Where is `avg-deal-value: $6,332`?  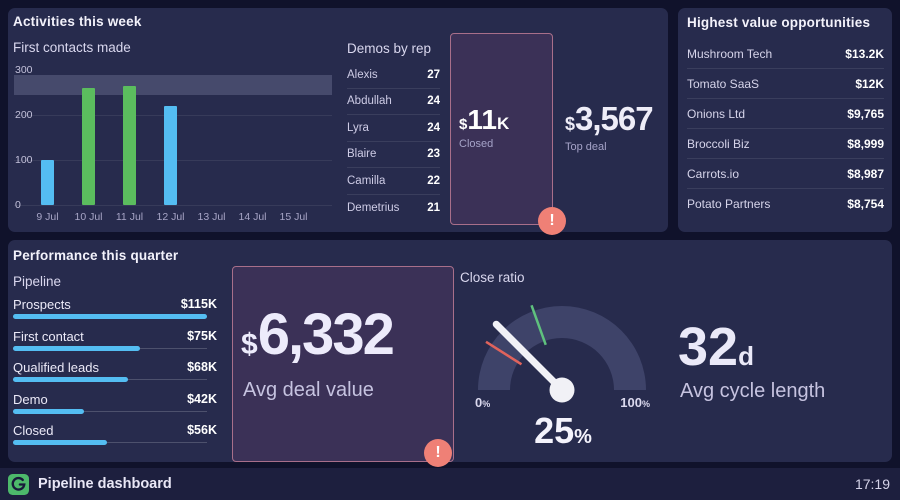
avg-deal-value: $6,332 is located at coordinates (318, 334).